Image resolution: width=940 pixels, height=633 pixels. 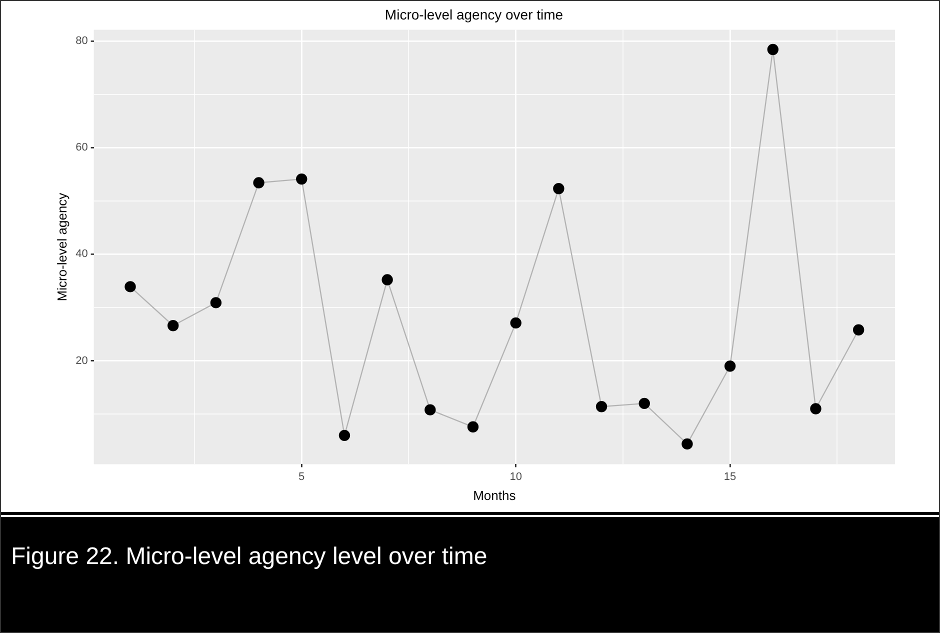 What do you see at coordinates (730, 476) in the screenshot?
I see `x-tick-label: 15` at bounding box center [730, 476].